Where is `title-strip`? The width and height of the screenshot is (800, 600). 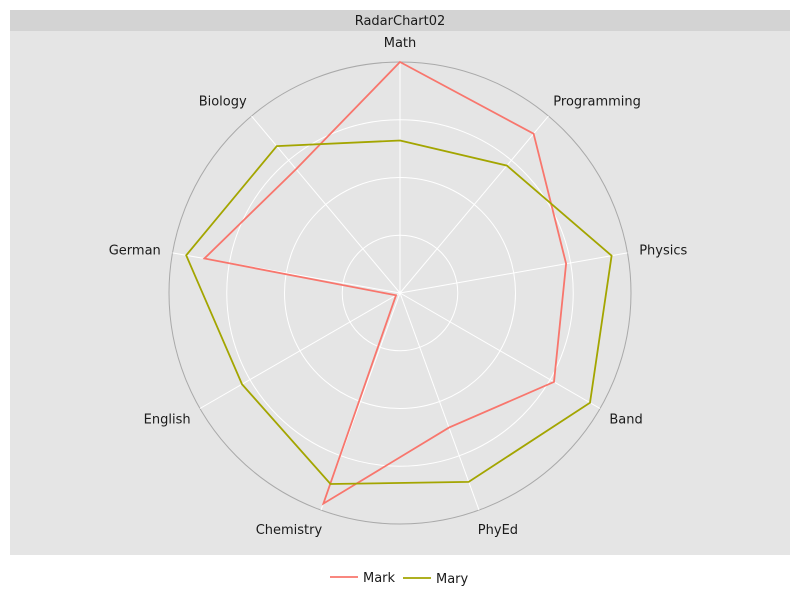
title-strip is located at coordinates (400, 20).